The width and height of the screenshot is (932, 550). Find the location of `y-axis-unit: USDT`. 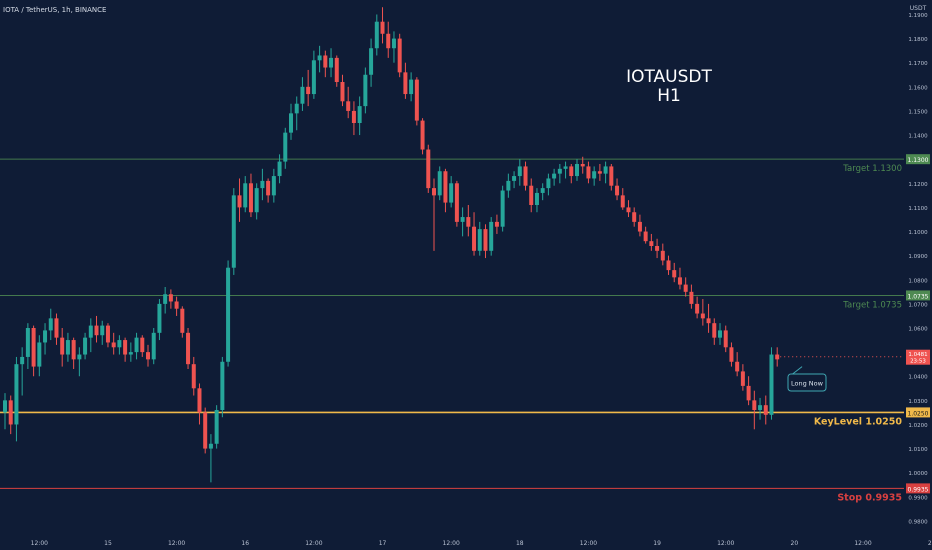

y-axis-unit: USDT is located at coordinates (918, 8).